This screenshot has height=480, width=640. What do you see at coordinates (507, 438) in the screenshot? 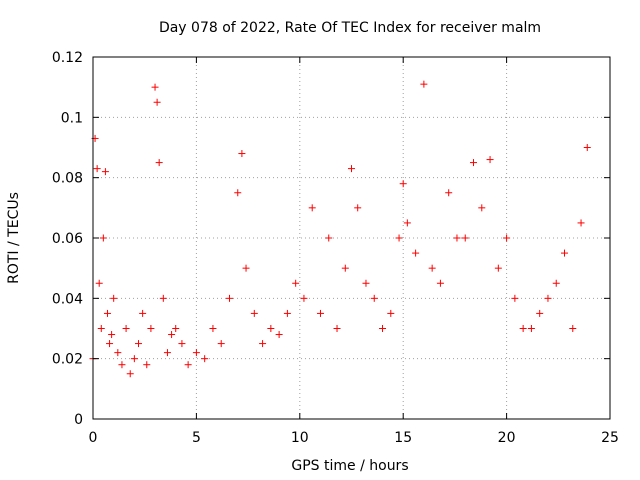
I see `x-tick-label: 20` at bounding box center [507, 438].